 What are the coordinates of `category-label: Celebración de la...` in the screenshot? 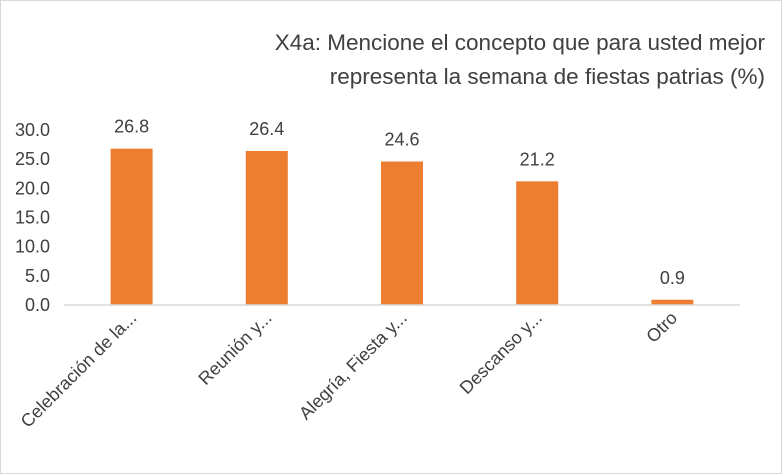 It's located at (79, 370).